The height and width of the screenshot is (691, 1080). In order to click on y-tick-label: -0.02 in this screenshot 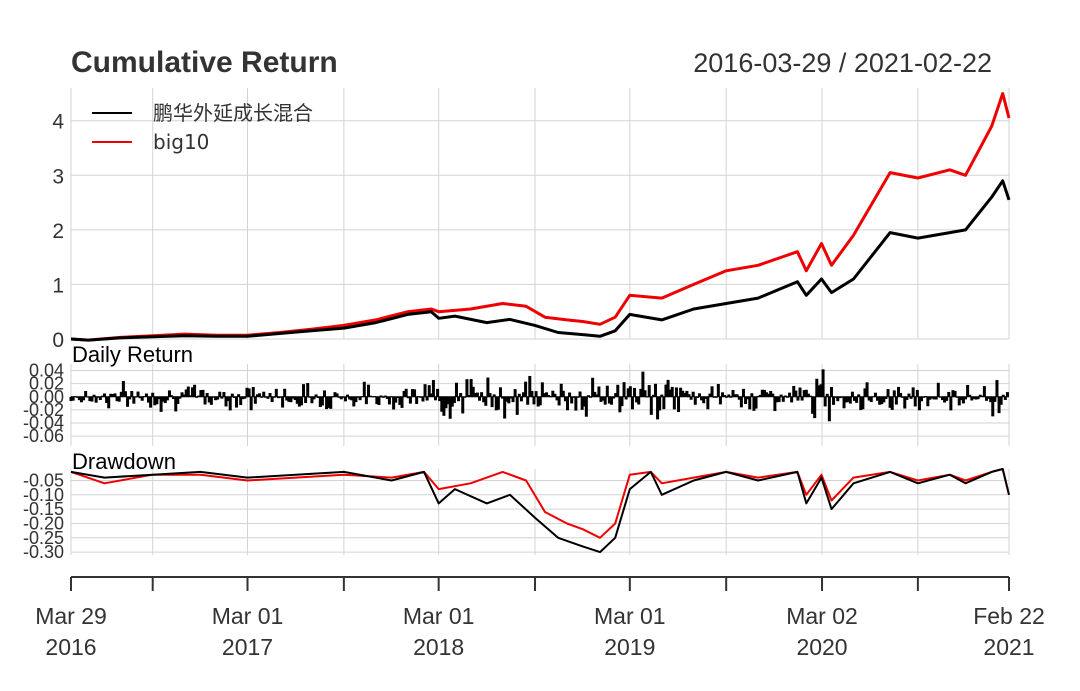, I will do `click(43, 410)`.